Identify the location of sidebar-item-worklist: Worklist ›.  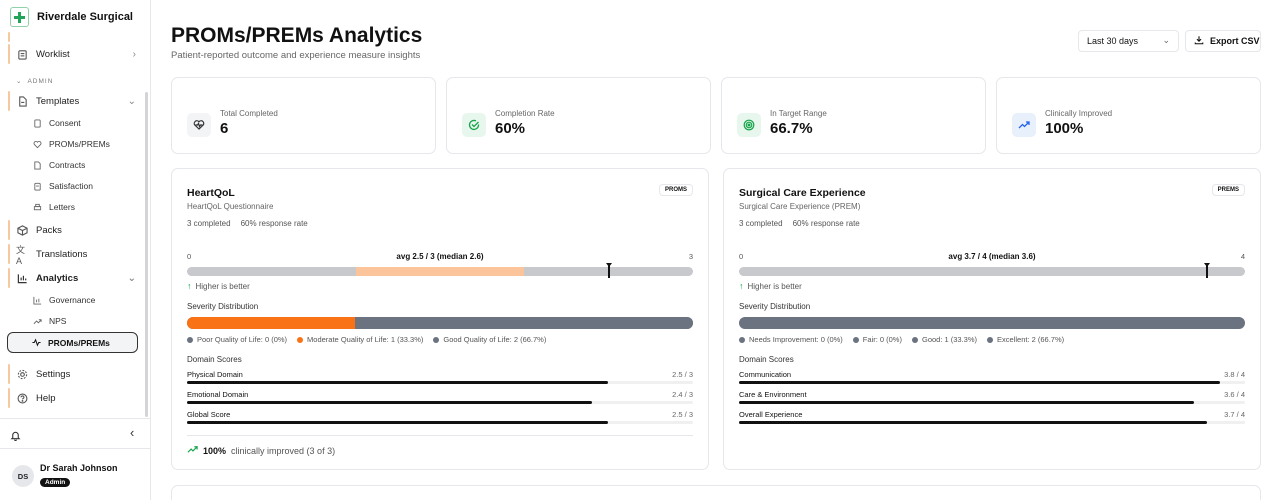
(73, 54).